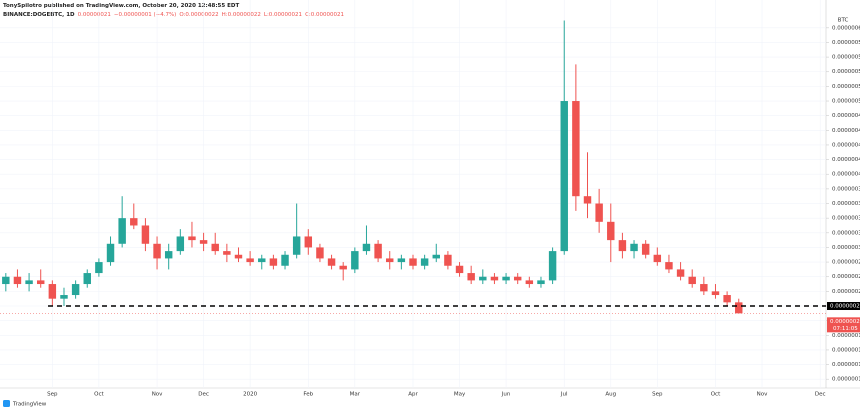 The image size is (860, 411). I want to click on y-tick-label: 0.00000054, so click(846, 72).